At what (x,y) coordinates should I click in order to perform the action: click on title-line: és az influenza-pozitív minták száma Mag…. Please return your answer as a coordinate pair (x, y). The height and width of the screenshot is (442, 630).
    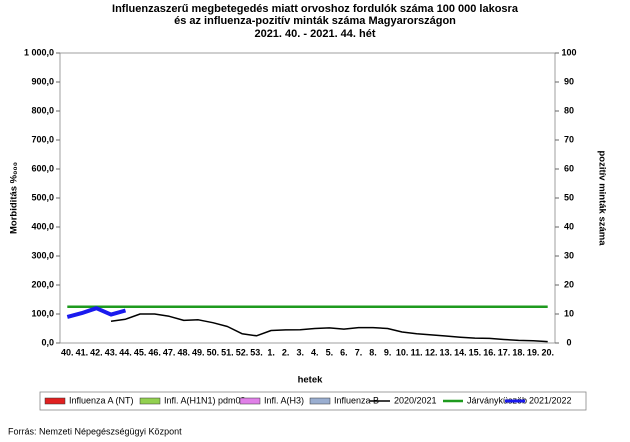
    Looking at the image, I should click on (315, 21).